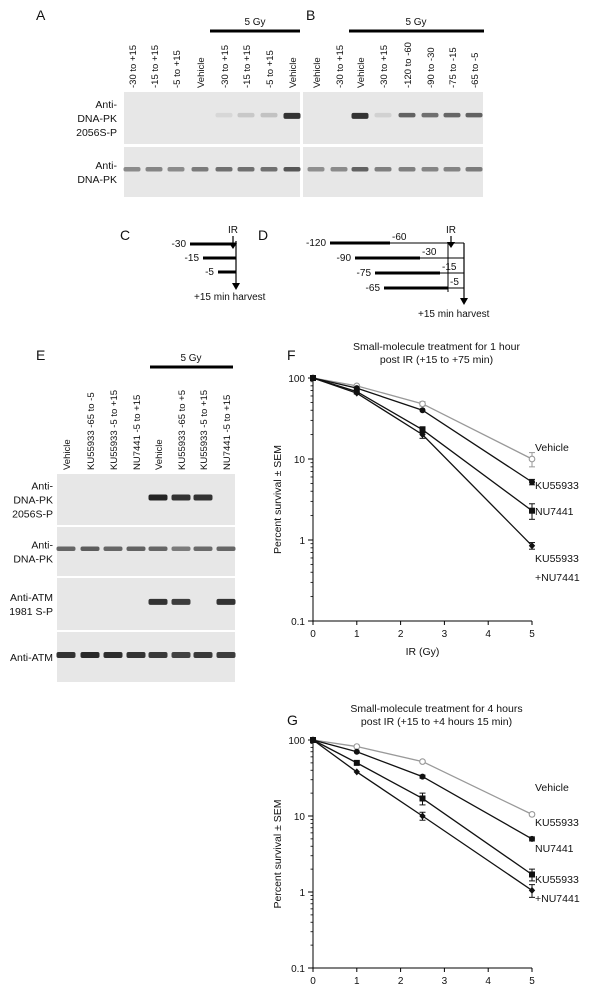 The image size is (595, 993). I want to click on series-label-line: KU55933, so click(557, 880).